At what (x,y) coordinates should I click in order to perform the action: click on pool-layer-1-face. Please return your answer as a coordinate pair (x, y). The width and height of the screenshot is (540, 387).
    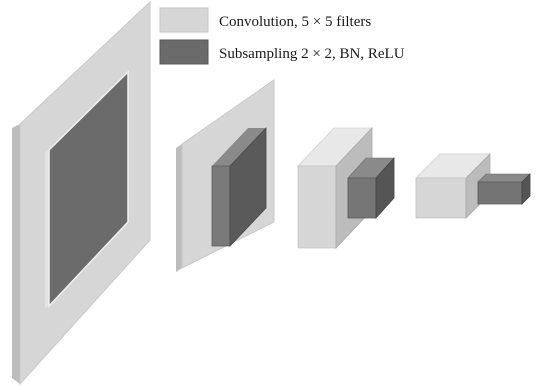
    Looking at the image, I should click on (88, 189).